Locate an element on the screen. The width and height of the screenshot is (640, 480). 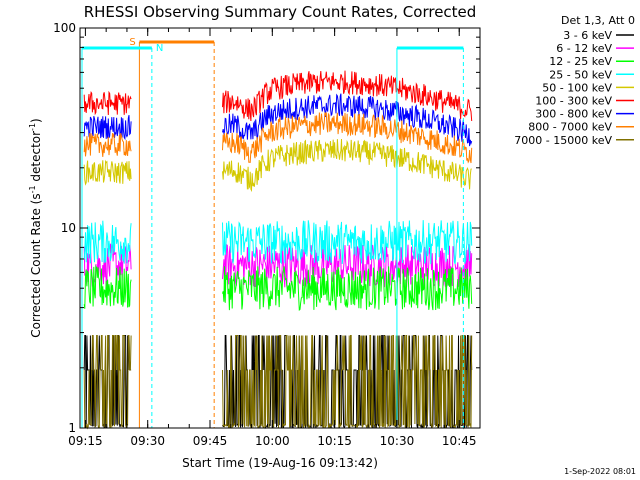
legend-label: 6 - 12 keV is located at coordinates (584, 48).